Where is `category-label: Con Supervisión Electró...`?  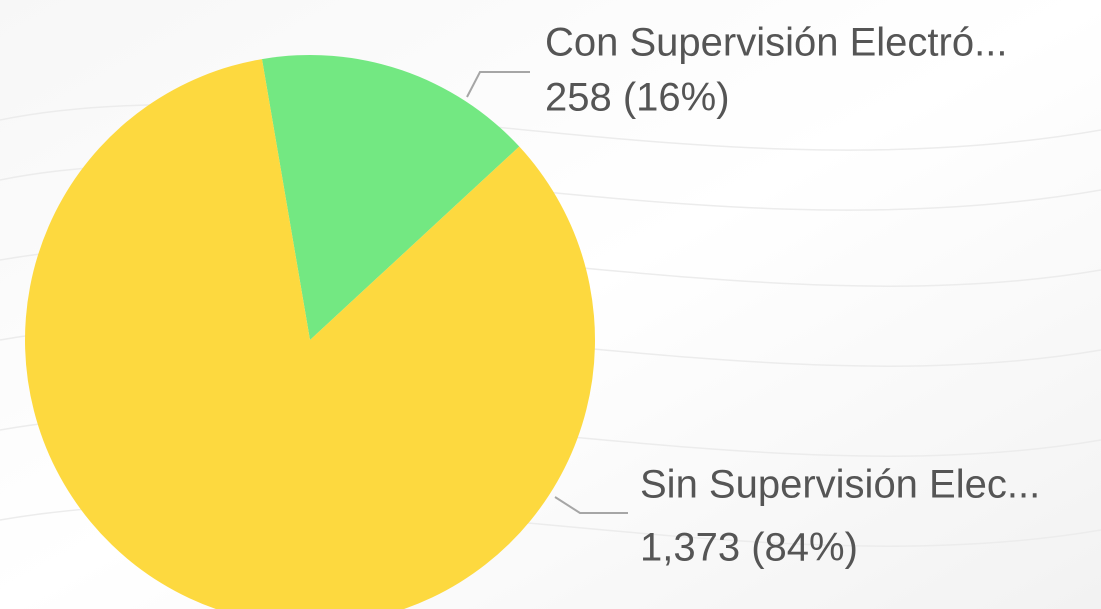 category-label: Con Supervisión Electró... is located at coordinates (776, 43).